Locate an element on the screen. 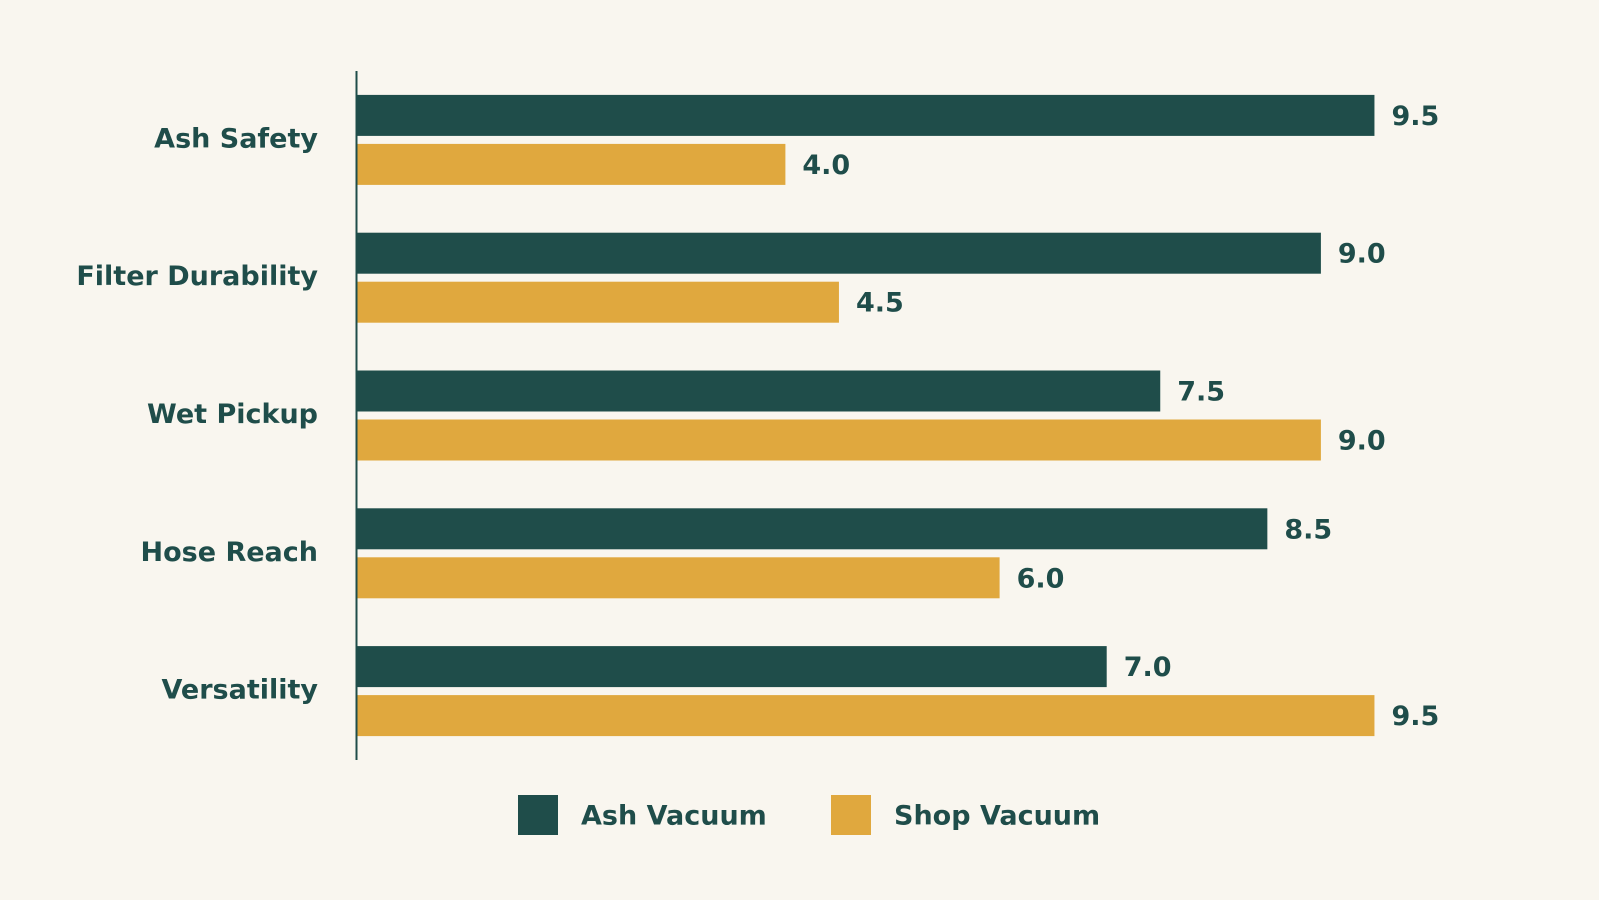  legend-label: Ash Vacuum is located at coordinates (674, 816).